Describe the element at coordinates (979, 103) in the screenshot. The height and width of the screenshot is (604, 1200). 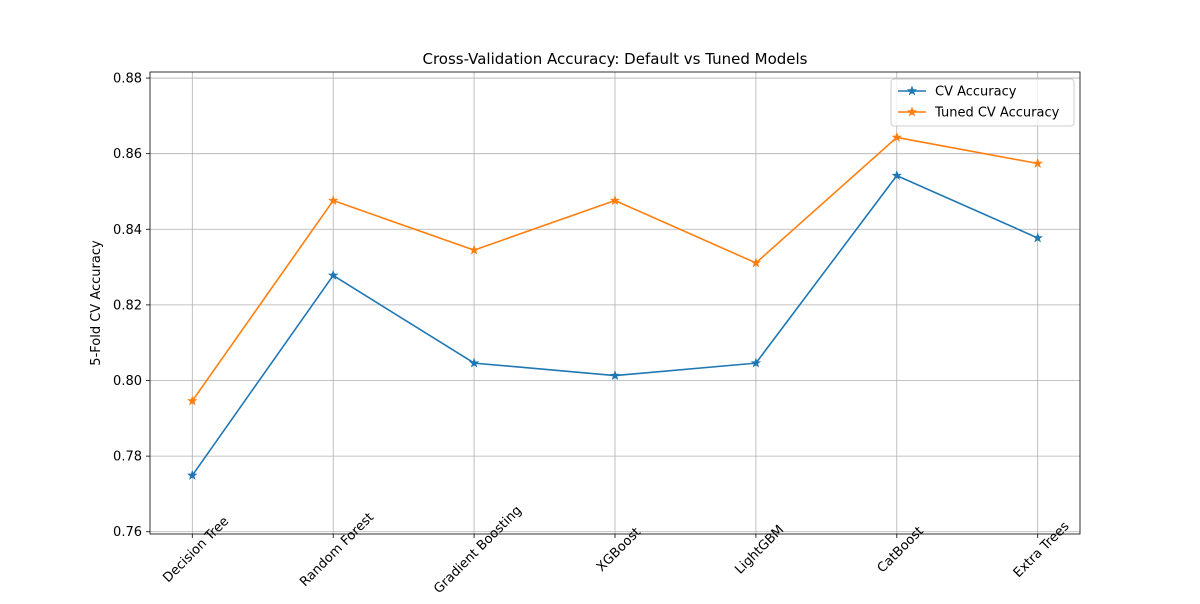
I see `legend-entries: CV Accuracy Tuned CV Accuracy` at that location.